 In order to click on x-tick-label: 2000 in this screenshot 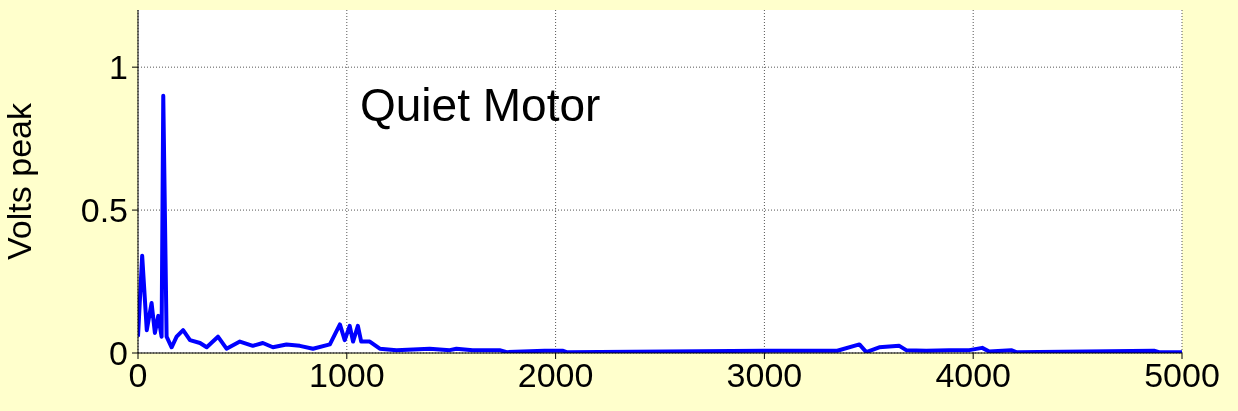, I will do `click(555, 375)`.